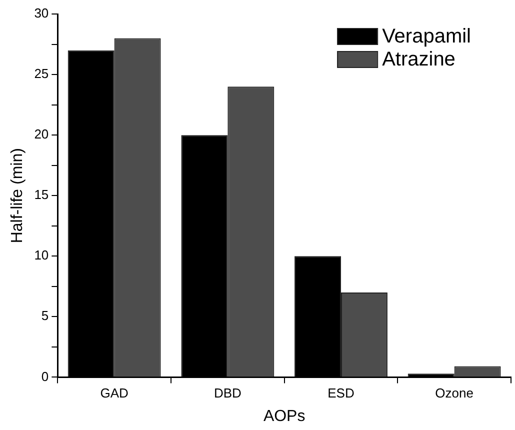  Describe the element at coordinates (341, 393) in the screenshot. I see `x-tick-label: ESD` at that location.